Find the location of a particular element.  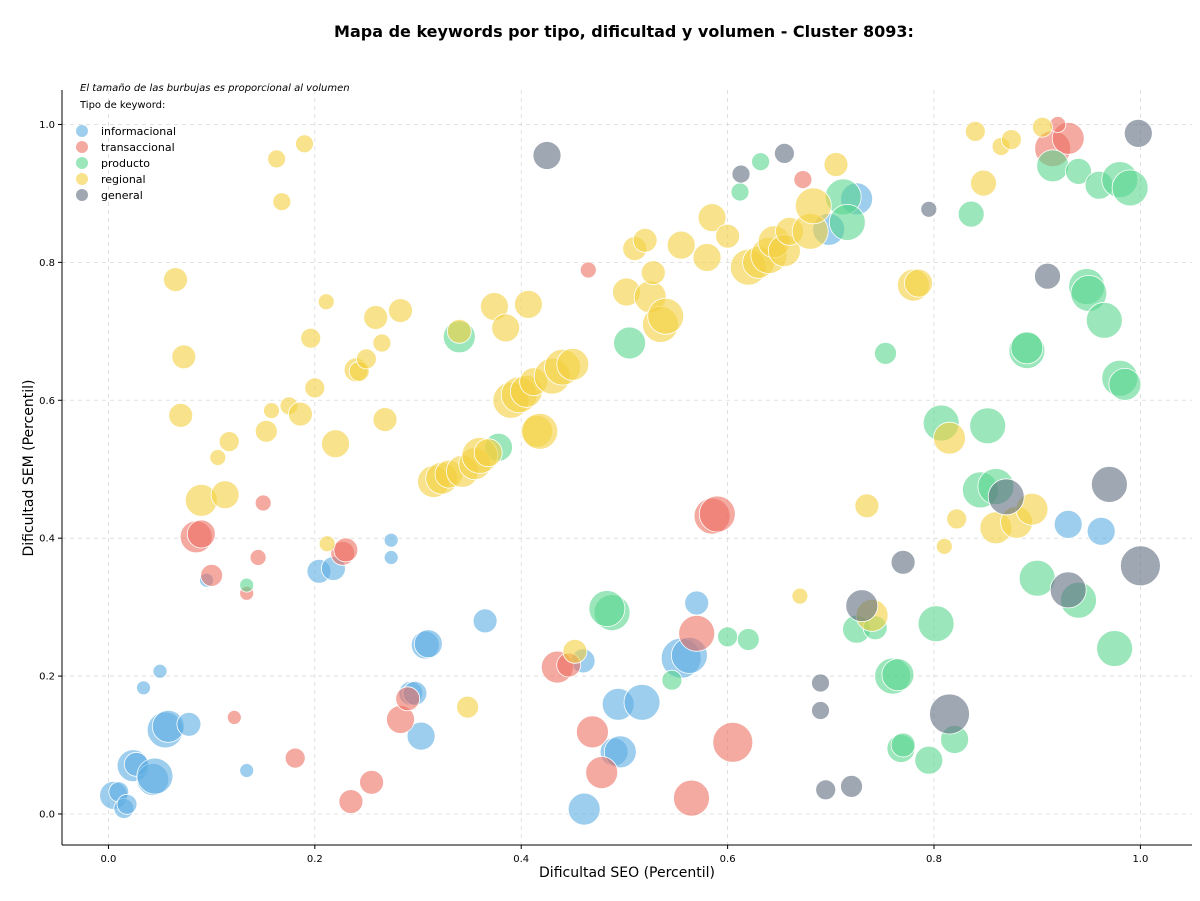

y-tick-label: 0.4 is located at coordinates (47, 539).